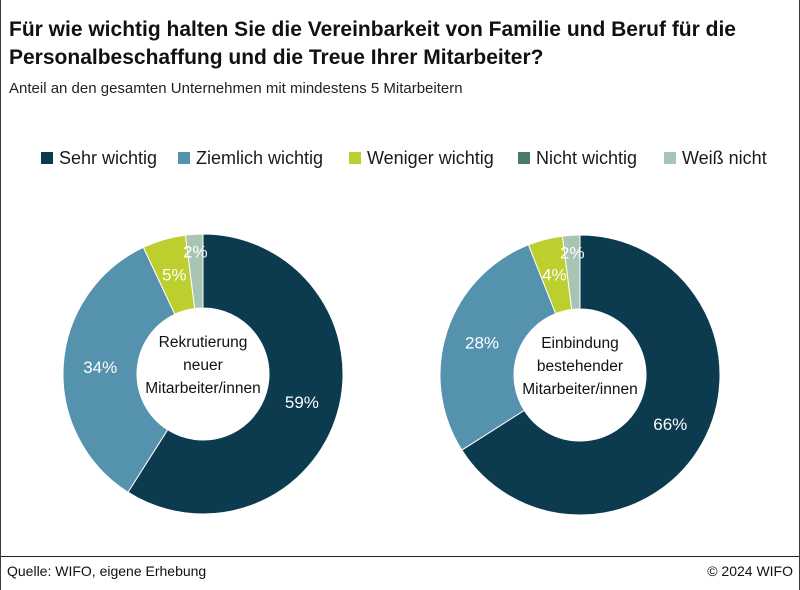 The height and width of the screenshot is (590, 800). I want to click on legend-item-ziemlich-wichtig: Ziemlich wichtig, so click(250, 158).